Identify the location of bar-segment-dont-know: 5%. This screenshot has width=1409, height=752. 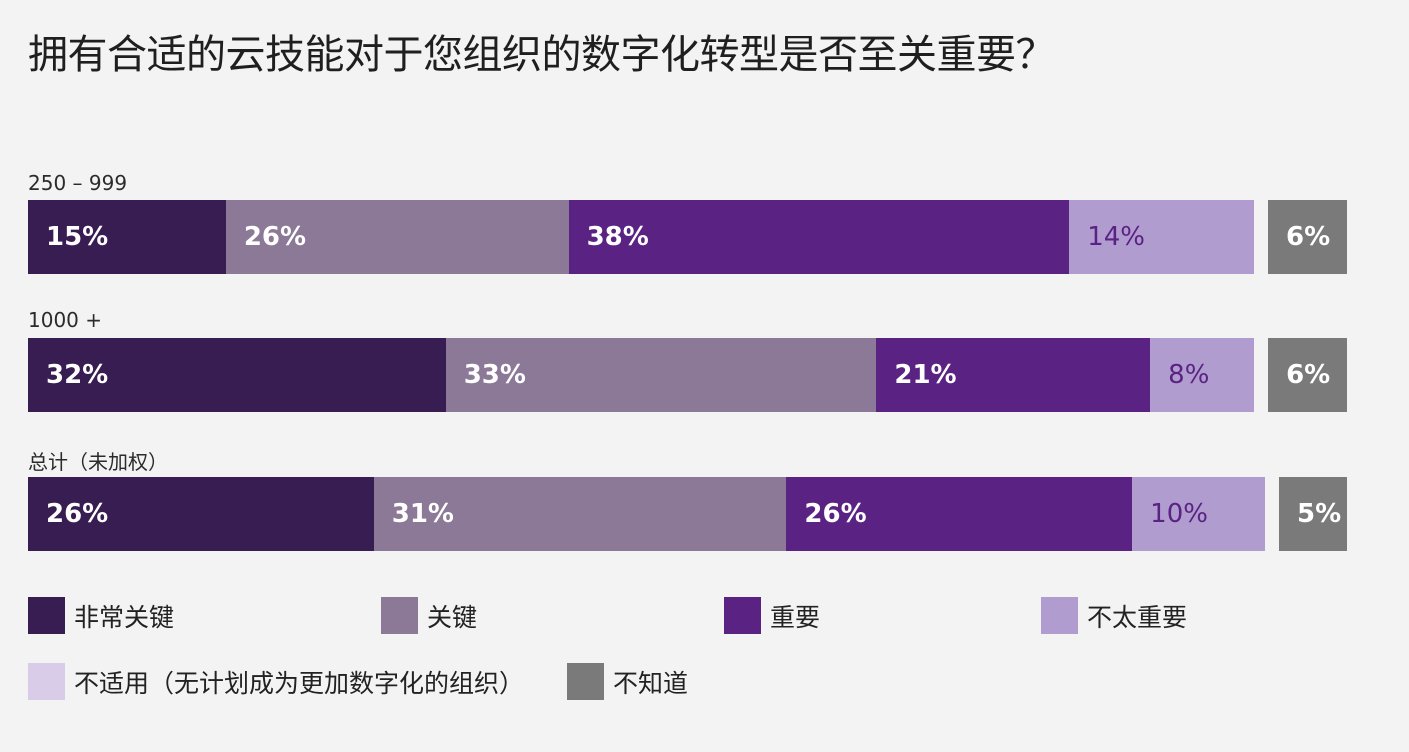
(1313, 514).